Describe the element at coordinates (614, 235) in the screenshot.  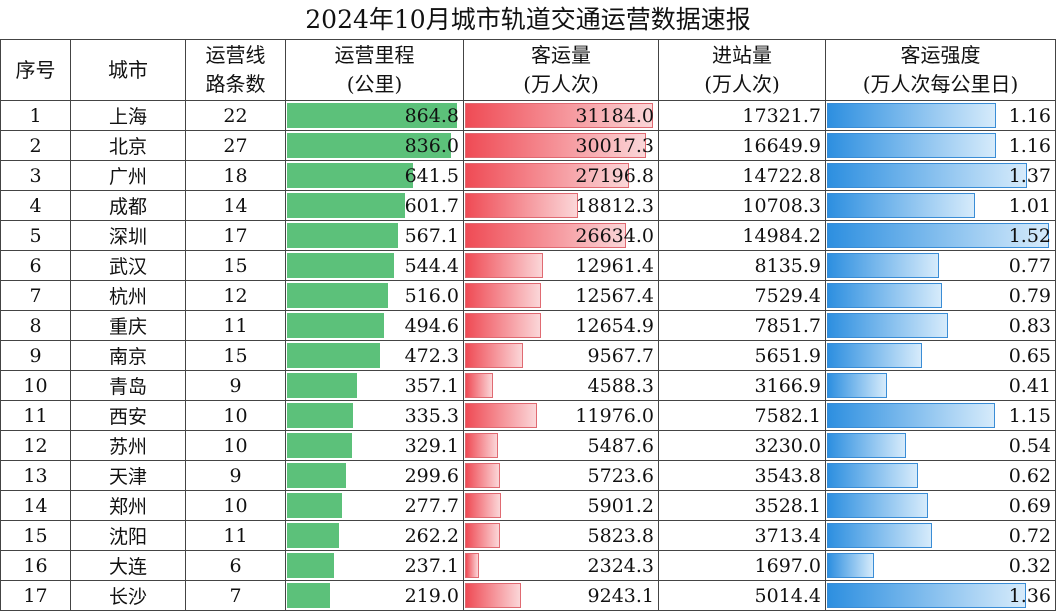
I see `cell-passengers-value: 26634.0` at that location.